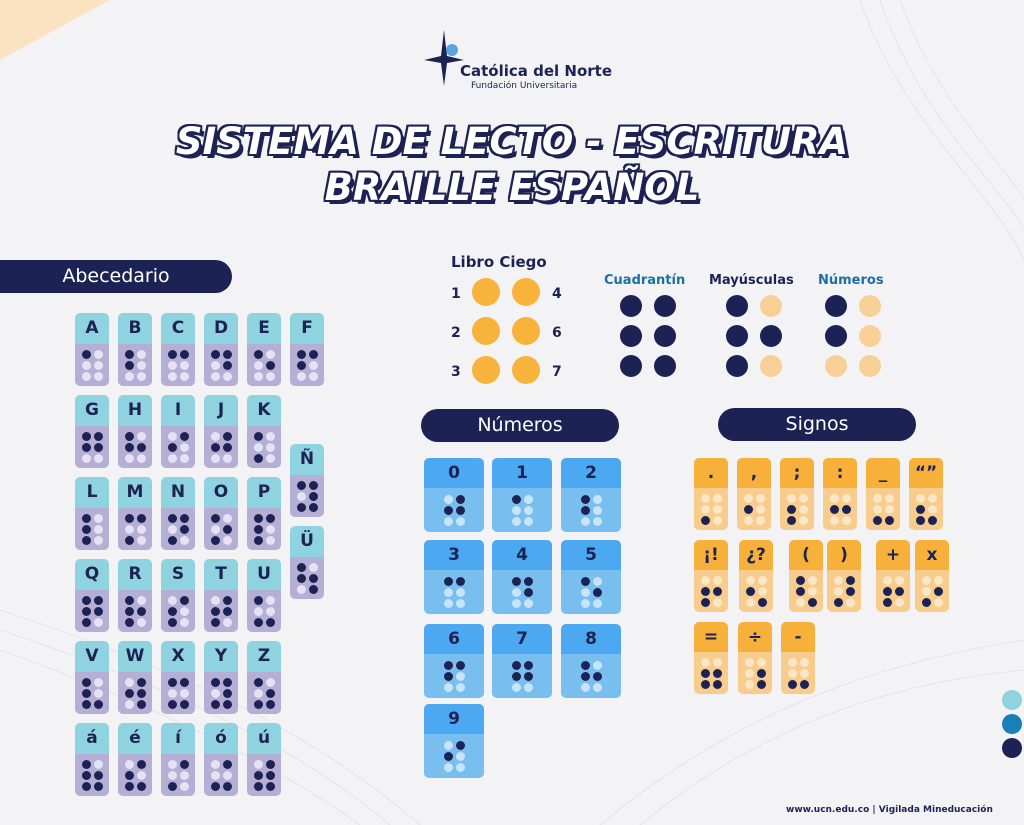  Describe the element at coordinates (92, 431) in the screenshot. I see `letters-cell: G` at that location.